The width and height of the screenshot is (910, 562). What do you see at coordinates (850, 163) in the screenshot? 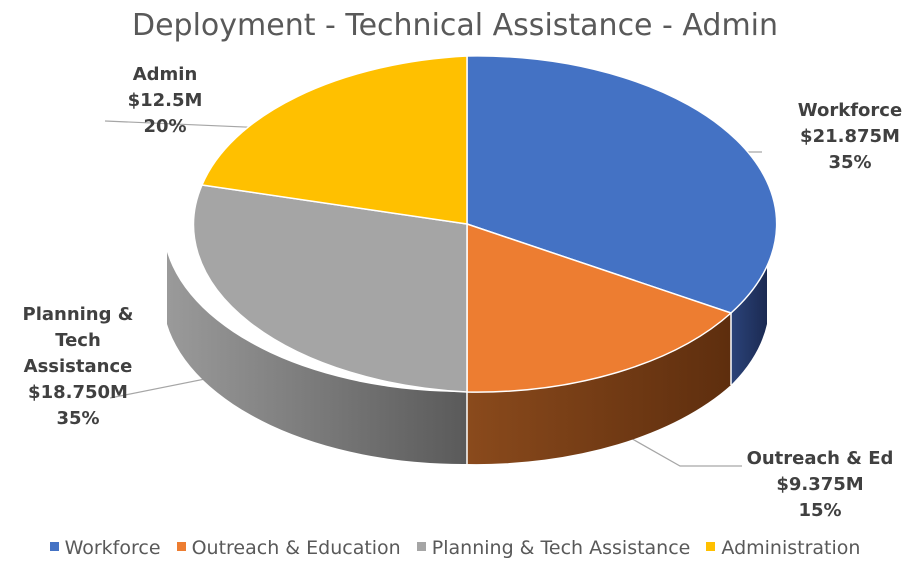
I see `data-label-workforce-pct: 35%` at bounding box center [850, 163].